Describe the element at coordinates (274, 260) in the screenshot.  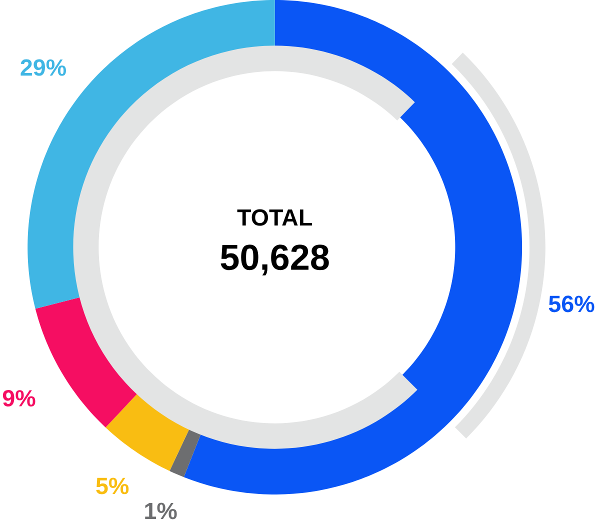
I see `text: 50,628` at that location.